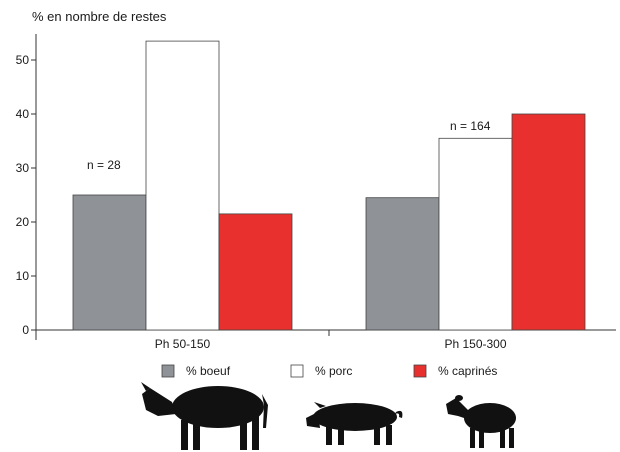 The width and height of the screenshot is (620, 452). What do you see at coordinates (23, 60) in the screenshot?
I see `y-tick-label: 50` at bounding box center [23, 60].